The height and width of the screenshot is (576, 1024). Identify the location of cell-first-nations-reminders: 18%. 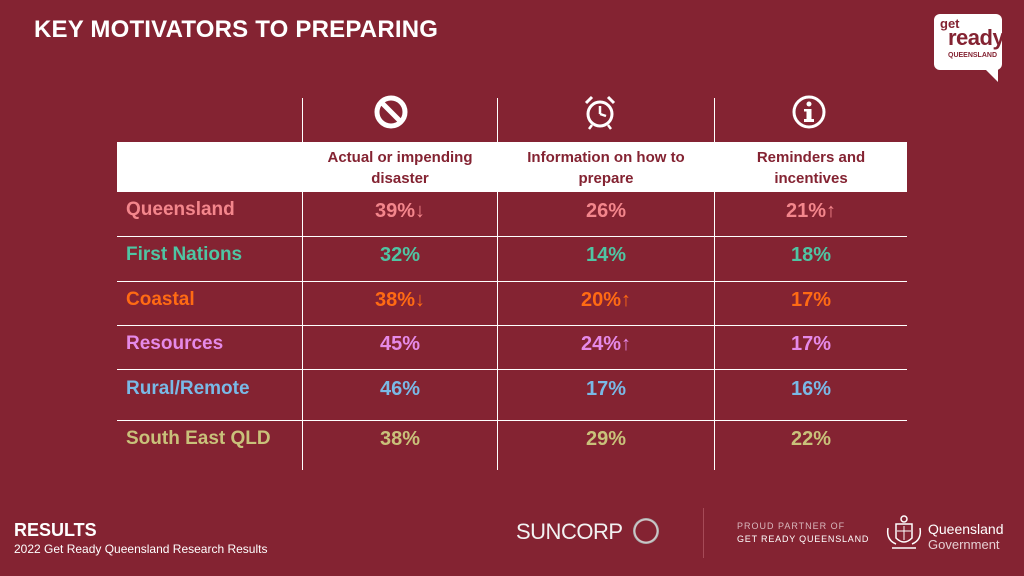
(811, 255).